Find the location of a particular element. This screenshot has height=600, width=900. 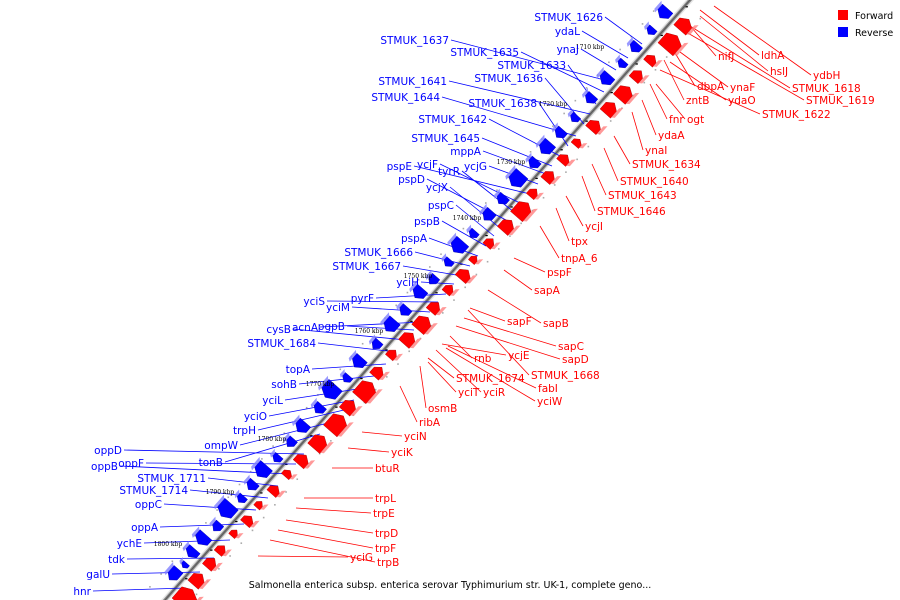

forward-gene-label-stmuk_1674: STMUK_1674 is located at coordinates (490, 379).